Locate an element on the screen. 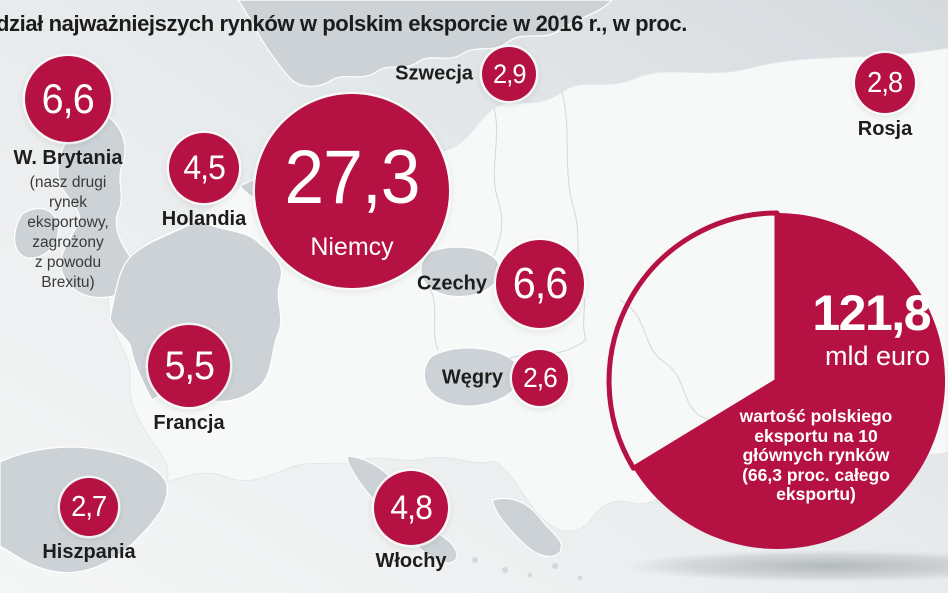 This screenshot has width=948, height=593. uk-shape is located at coordinates (97, 205).